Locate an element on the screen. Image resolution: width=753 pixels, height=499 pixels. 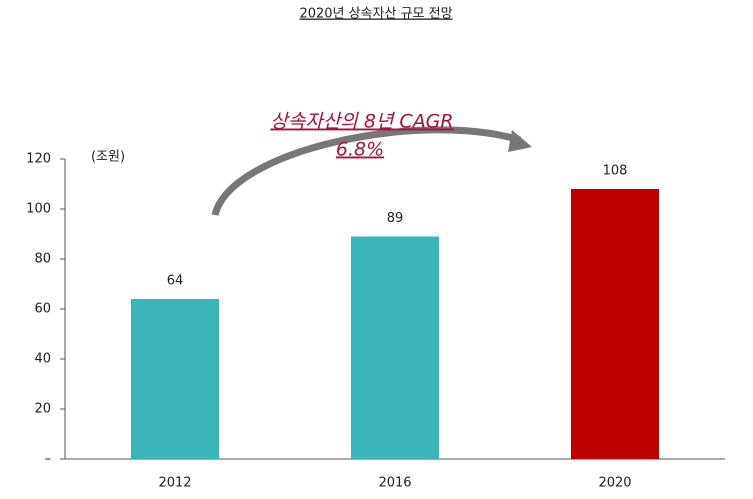
x-tick-label: 2012 is located at coordinates (174, 483).